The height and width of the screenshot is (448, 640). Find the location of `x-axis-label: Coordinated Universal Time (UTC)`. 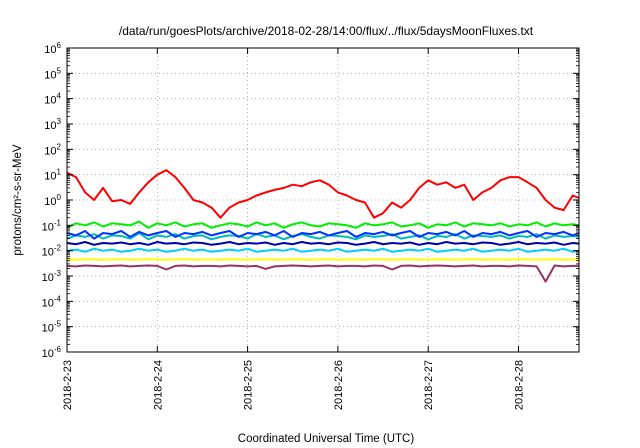

x-axis-label: Coordinated Universal Time (UTC) is located at coordinates (326, 439).